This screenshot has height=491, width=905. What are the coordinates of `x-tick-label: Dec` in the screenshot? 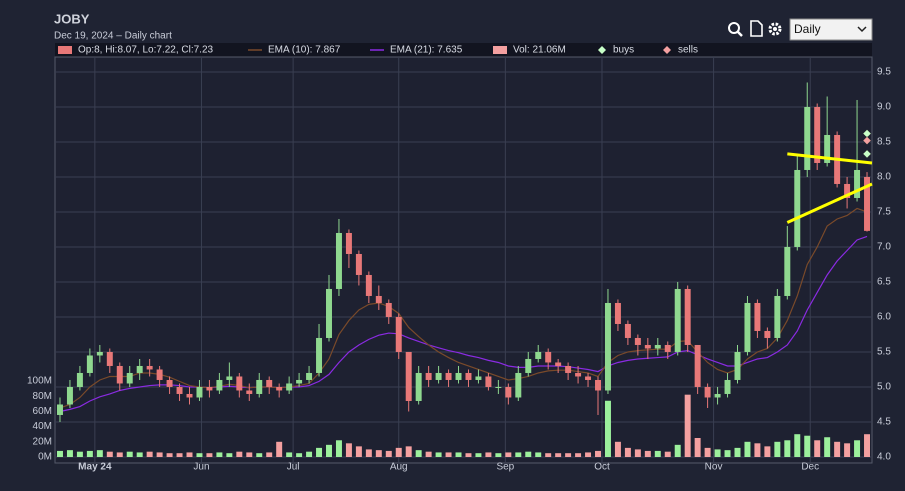 It's located at (810, 467).